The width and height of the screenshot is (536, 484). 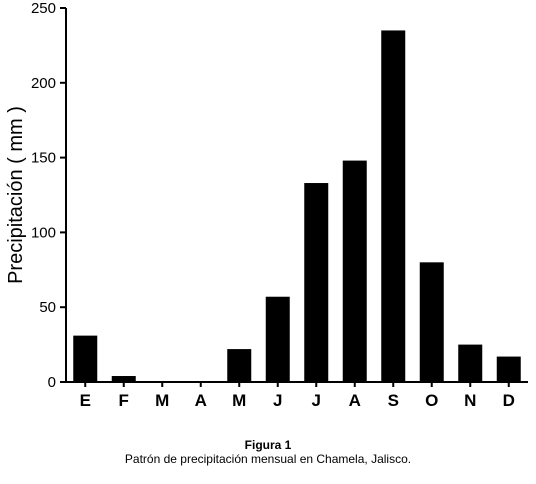 I want to click on x-tick-label: E, so click(x=85, y=400).